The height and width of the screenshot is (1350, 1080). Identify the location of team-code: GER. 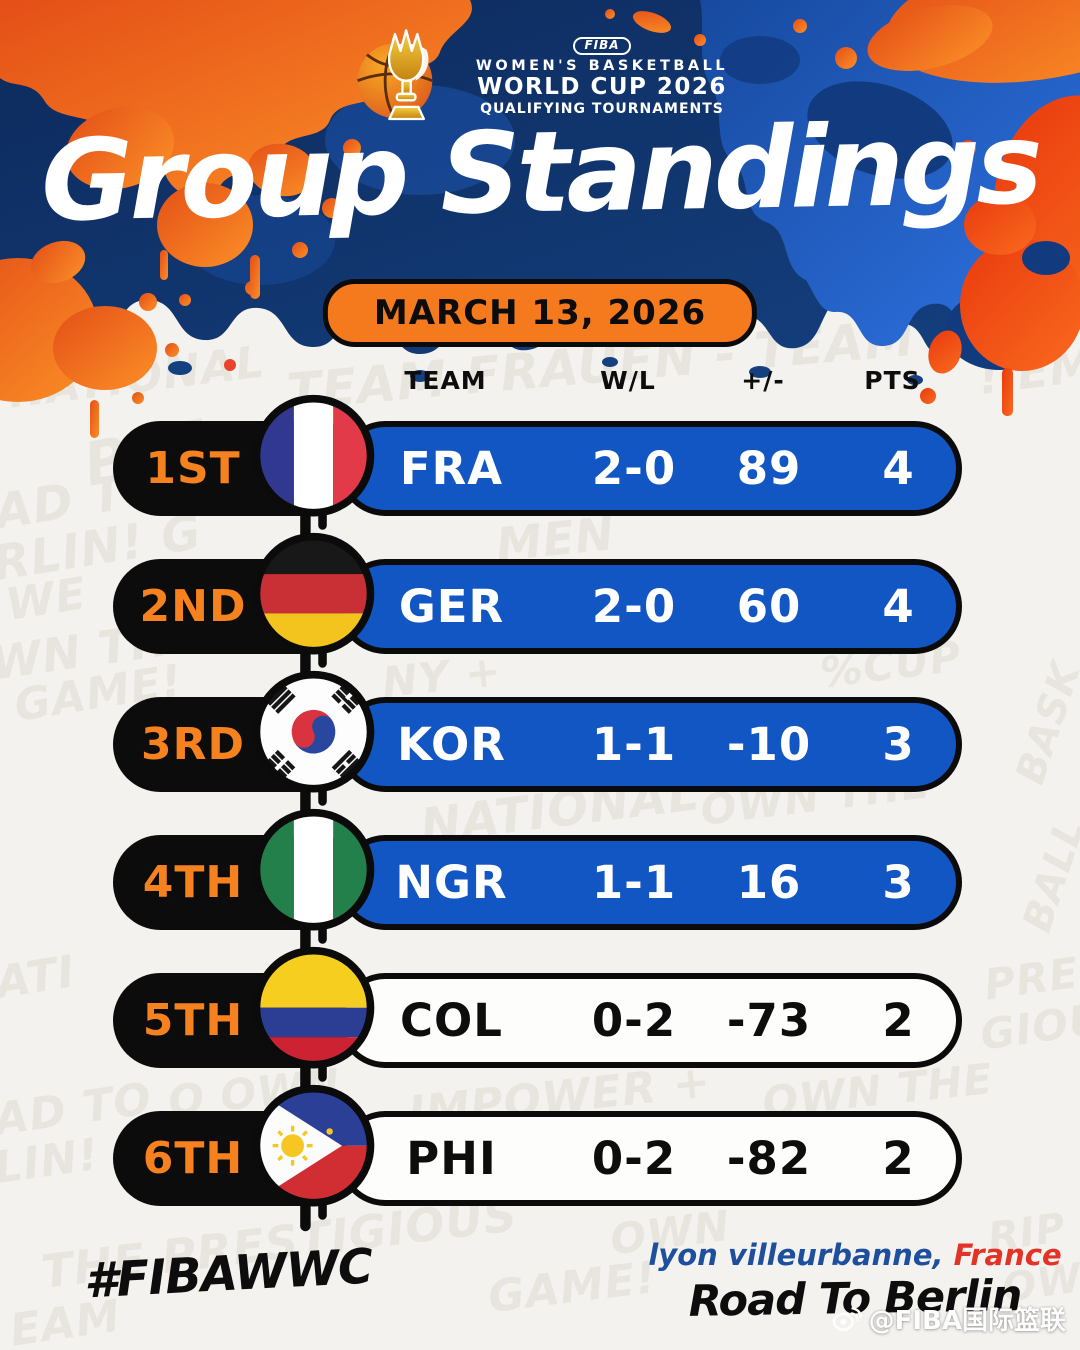
(451, 606).